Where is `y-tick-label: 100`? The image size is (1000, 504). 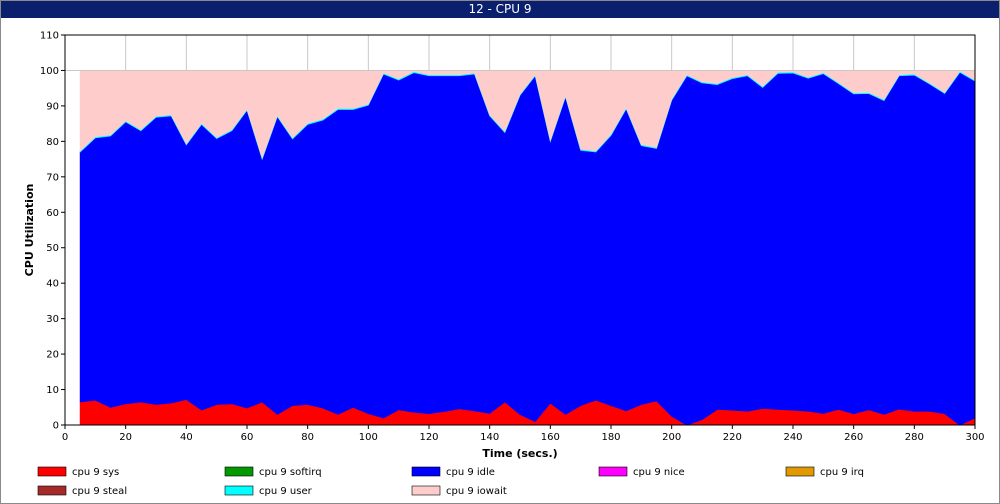 y-tick-label: 100 is located at coordinates (49, 71).